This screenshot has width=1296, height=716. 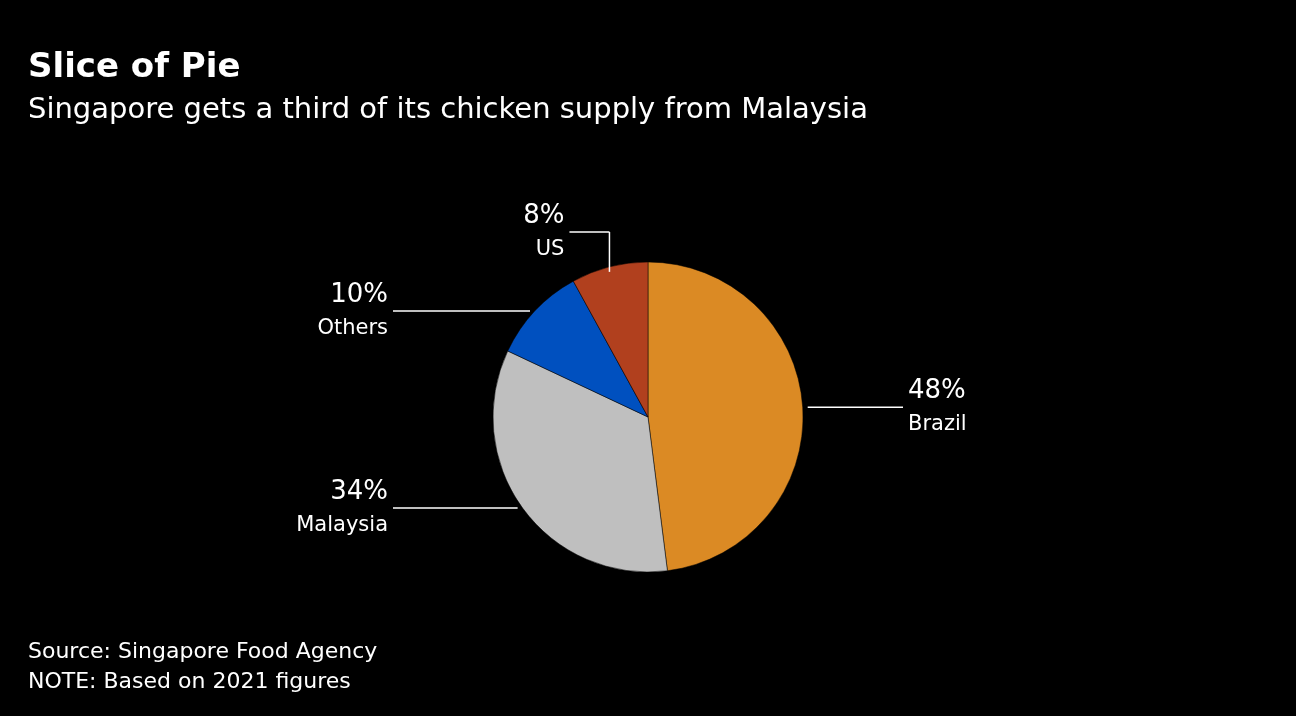 What do you see at coordinates (550, 248) in the screenshot?
I see `slice-label: US` at bounding box center [550, 248].